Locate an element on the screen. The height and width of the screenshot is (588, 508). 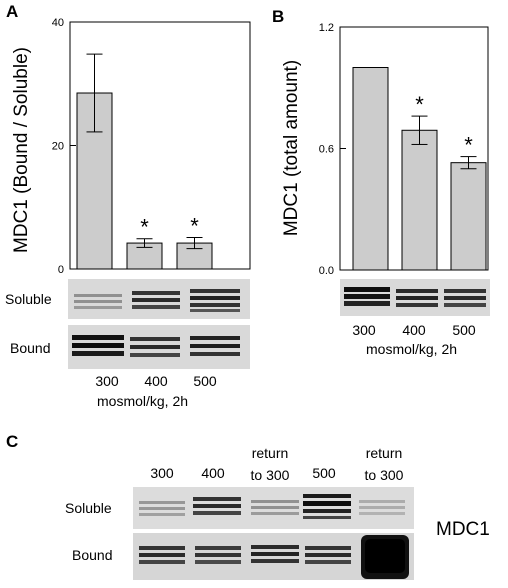
chart-b-ytick-label-2: 1.2 is located at coordinates (326, 28).